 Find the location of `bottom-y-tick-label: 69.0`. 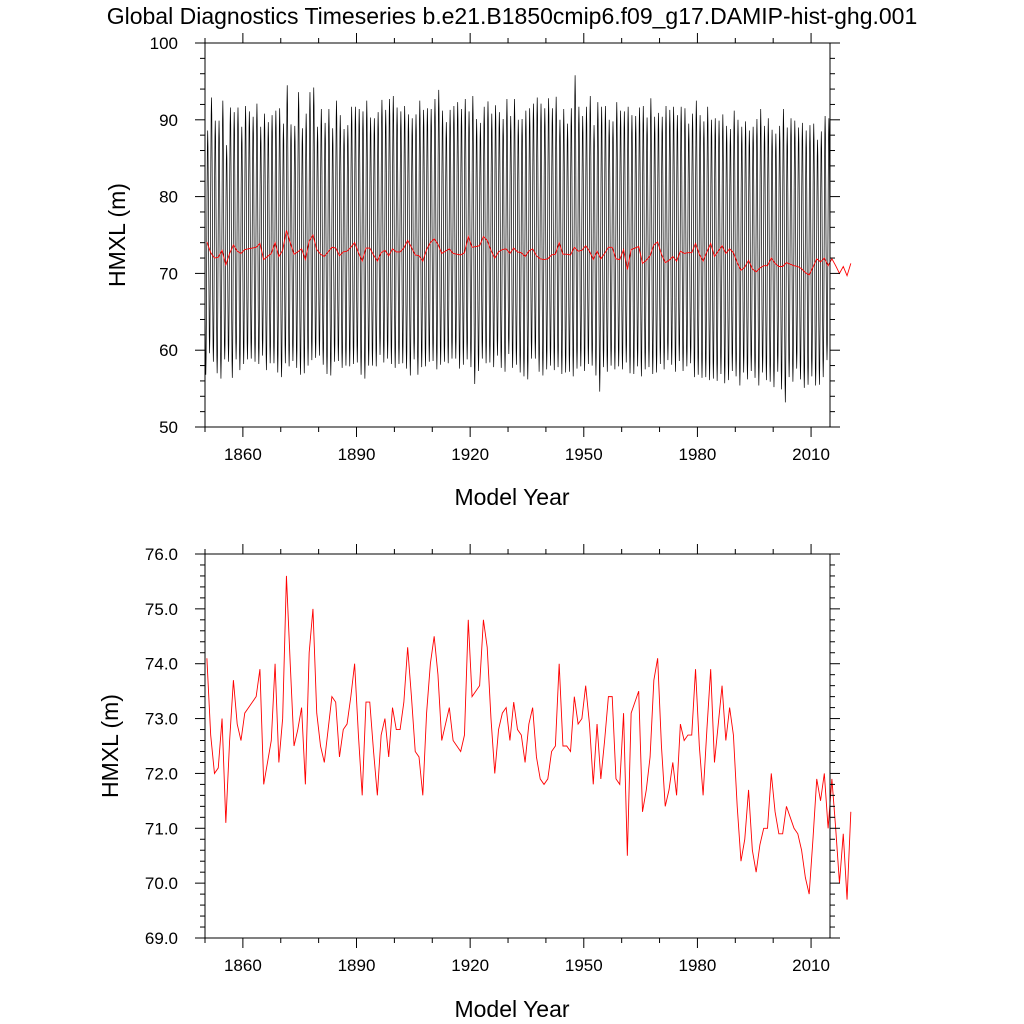

bottom-y-tick-label: 69.0 is located at coordinates (161, 938).